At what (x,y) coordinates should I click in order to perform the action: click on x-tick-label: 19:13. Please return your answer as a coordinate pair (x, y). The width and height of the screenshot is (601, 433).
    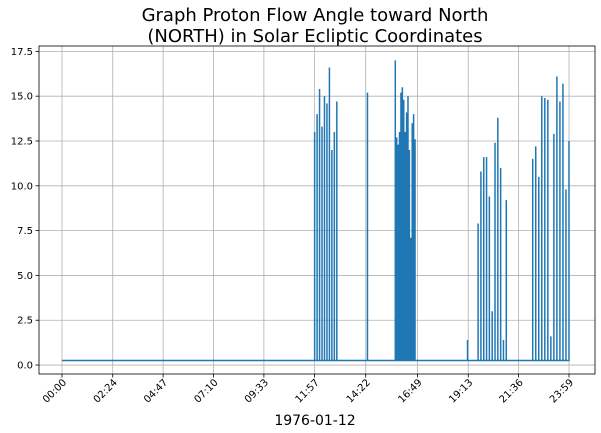
    Looking at the image, I should click on (461, 391).